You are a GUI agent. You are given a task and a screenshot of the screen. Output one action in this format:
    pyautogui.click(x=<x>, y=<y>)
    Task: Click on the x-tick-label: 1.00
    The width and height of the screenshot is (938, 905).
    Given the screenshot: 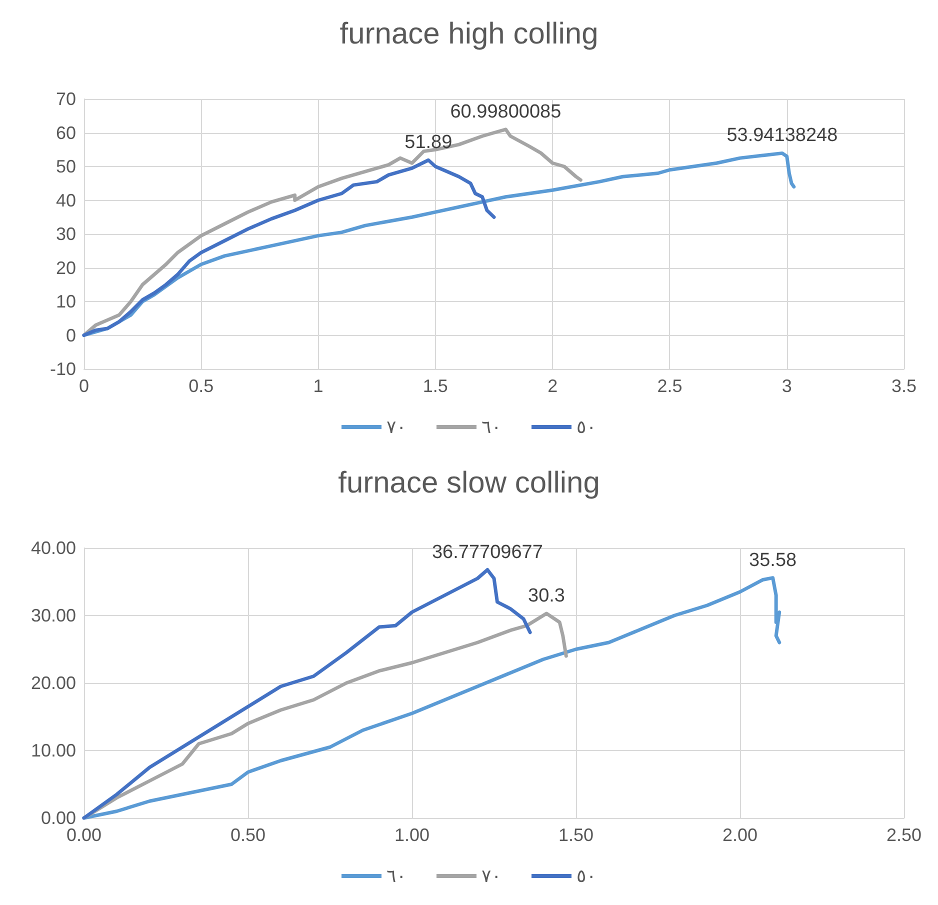 What is the action you would take?
    pyautogui.click(x=412, y=835)
    